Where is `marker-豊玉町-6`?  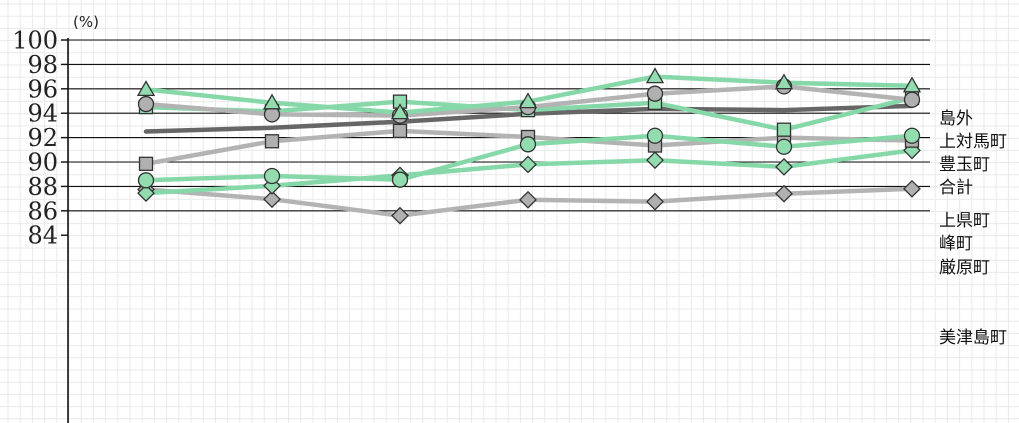 marker-豊玉町-6 is located at coordinates (784, 129).